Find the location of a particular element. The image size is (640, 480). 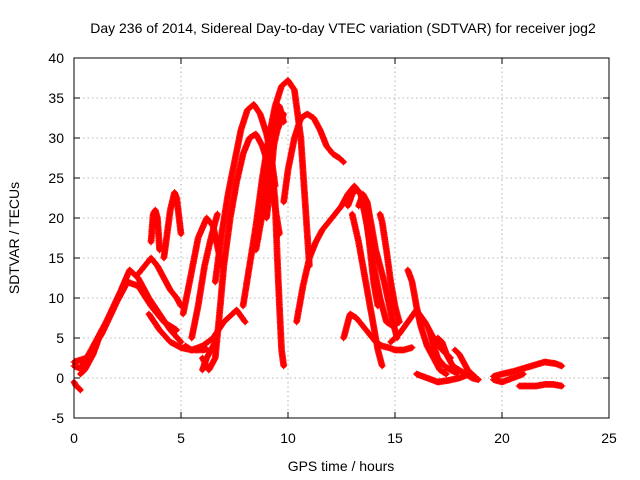

y-tick-label: 15 is located at coordinates (56, 258).